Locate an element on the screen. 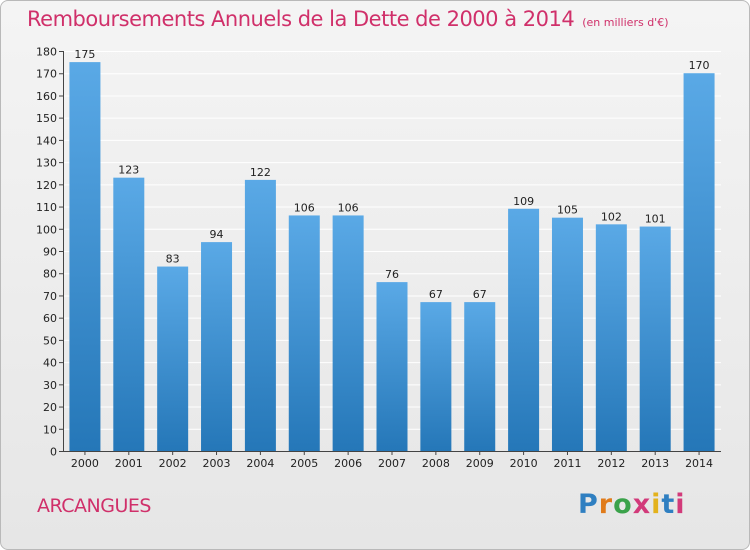 The image size is (750, 550). y-tick-label: 30 is located at coordinates (50, 385).